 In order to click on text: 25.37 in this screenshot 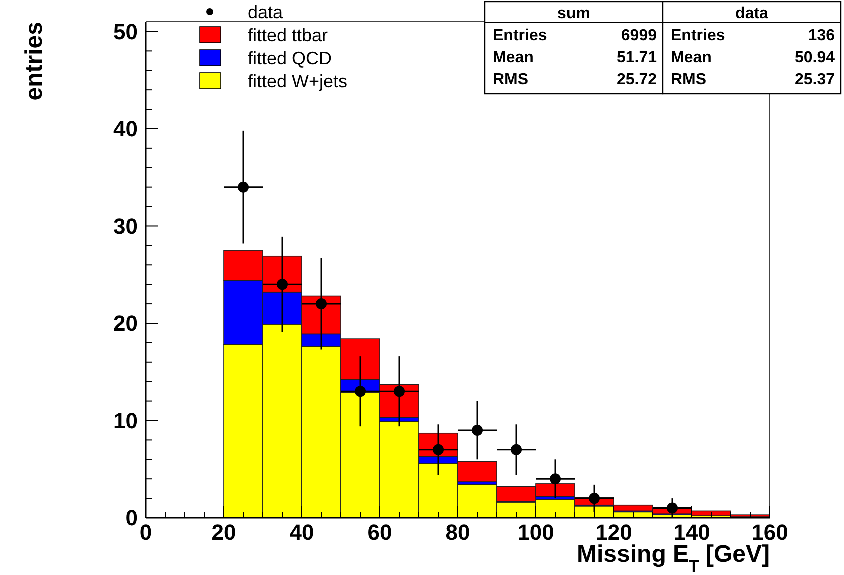, I will do `click(815, 80)`.